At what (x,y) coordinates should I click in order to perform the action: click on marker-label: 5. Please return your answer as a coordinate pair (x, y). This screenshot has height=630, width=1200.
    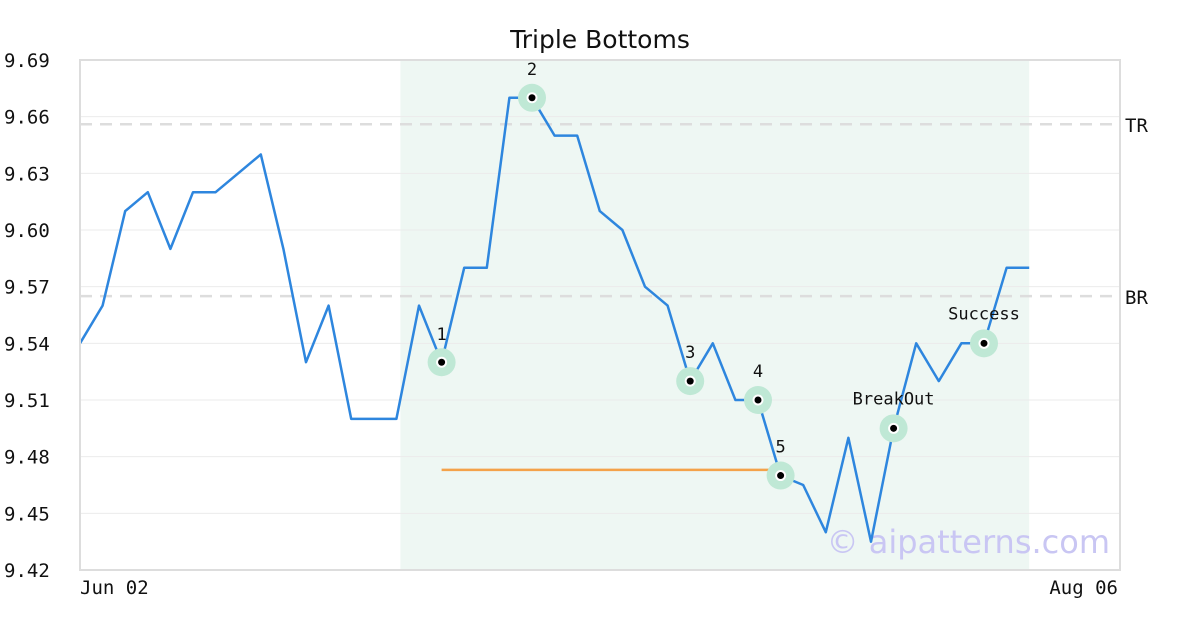
    Looking at the image, I should click on (780, 448).